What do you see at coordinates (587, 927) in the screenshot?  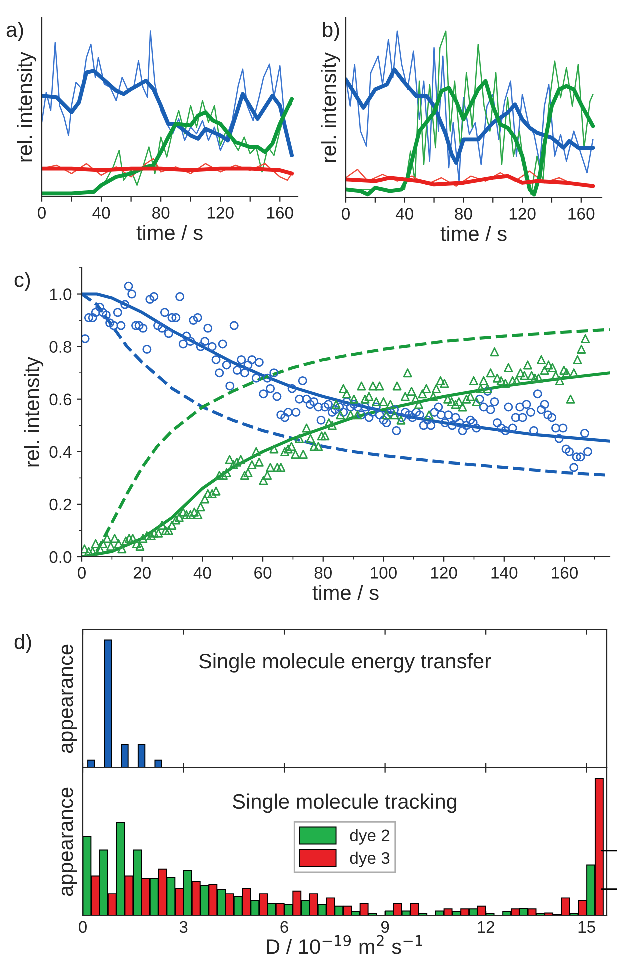 I see `x-tick-label: 15` at bounding box center [587, 927].